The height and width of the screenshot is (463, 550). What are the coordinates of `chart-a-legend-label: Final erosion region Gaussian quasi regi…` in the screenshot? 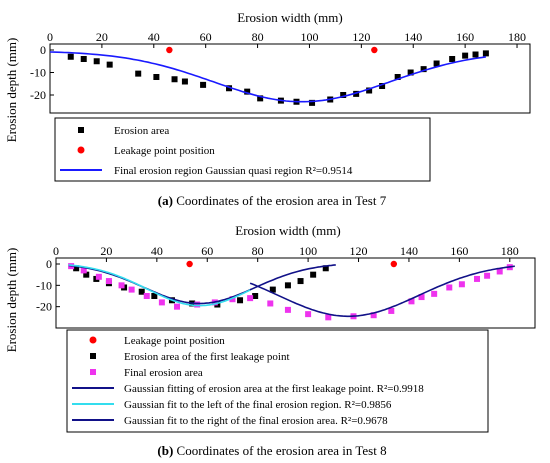 It's located at (233, 171).